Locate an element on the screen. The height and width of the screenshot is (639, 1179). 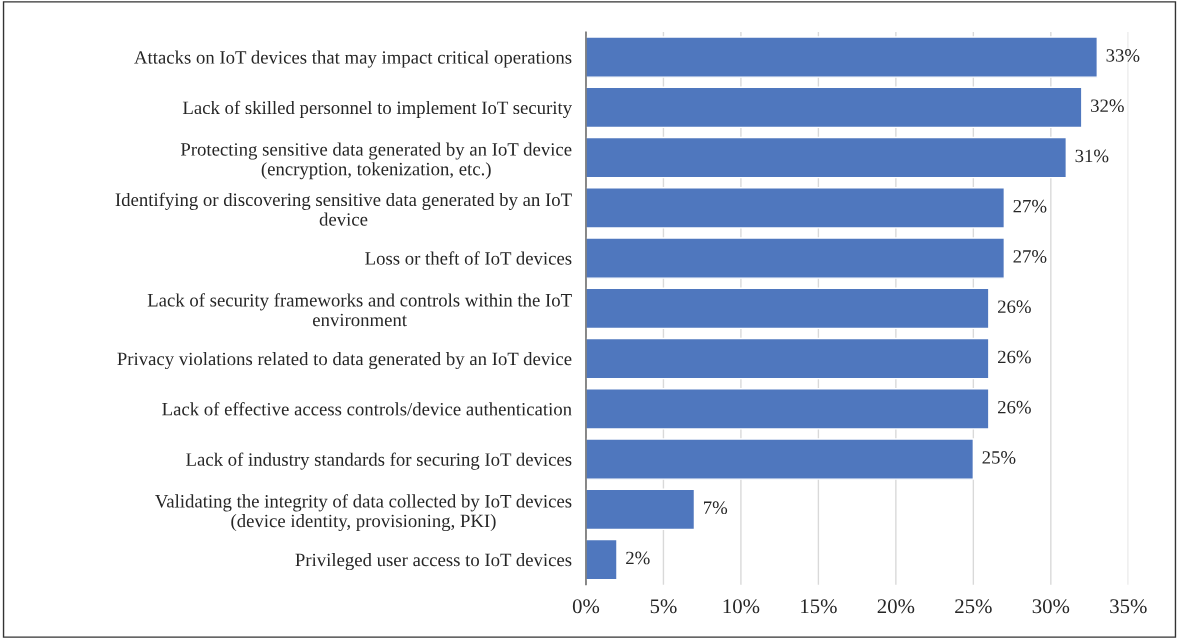
data-label: 32% is located at coordinates (1107, 106).